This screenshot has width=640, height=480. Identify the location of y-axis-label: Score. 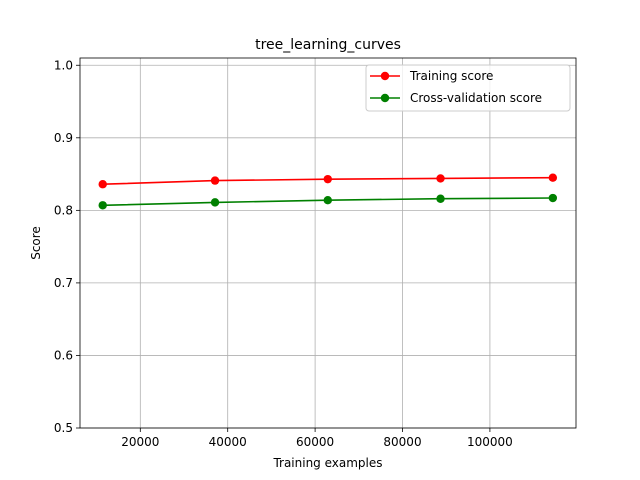
(36, 243).